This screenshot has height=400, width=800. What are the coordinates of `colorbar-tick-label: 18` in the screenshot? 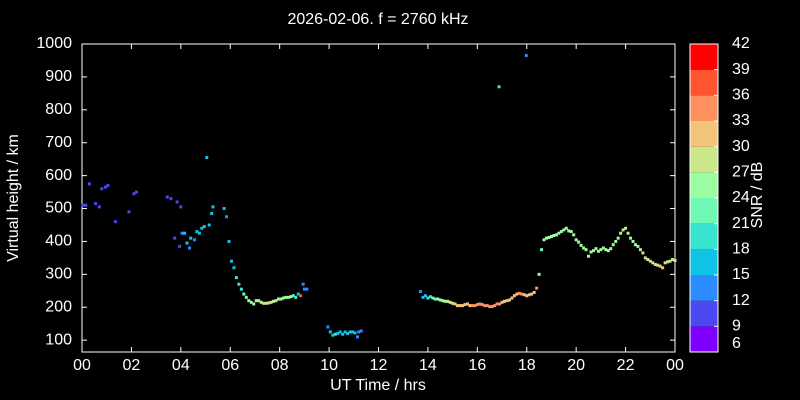 It's located at (741, 249).